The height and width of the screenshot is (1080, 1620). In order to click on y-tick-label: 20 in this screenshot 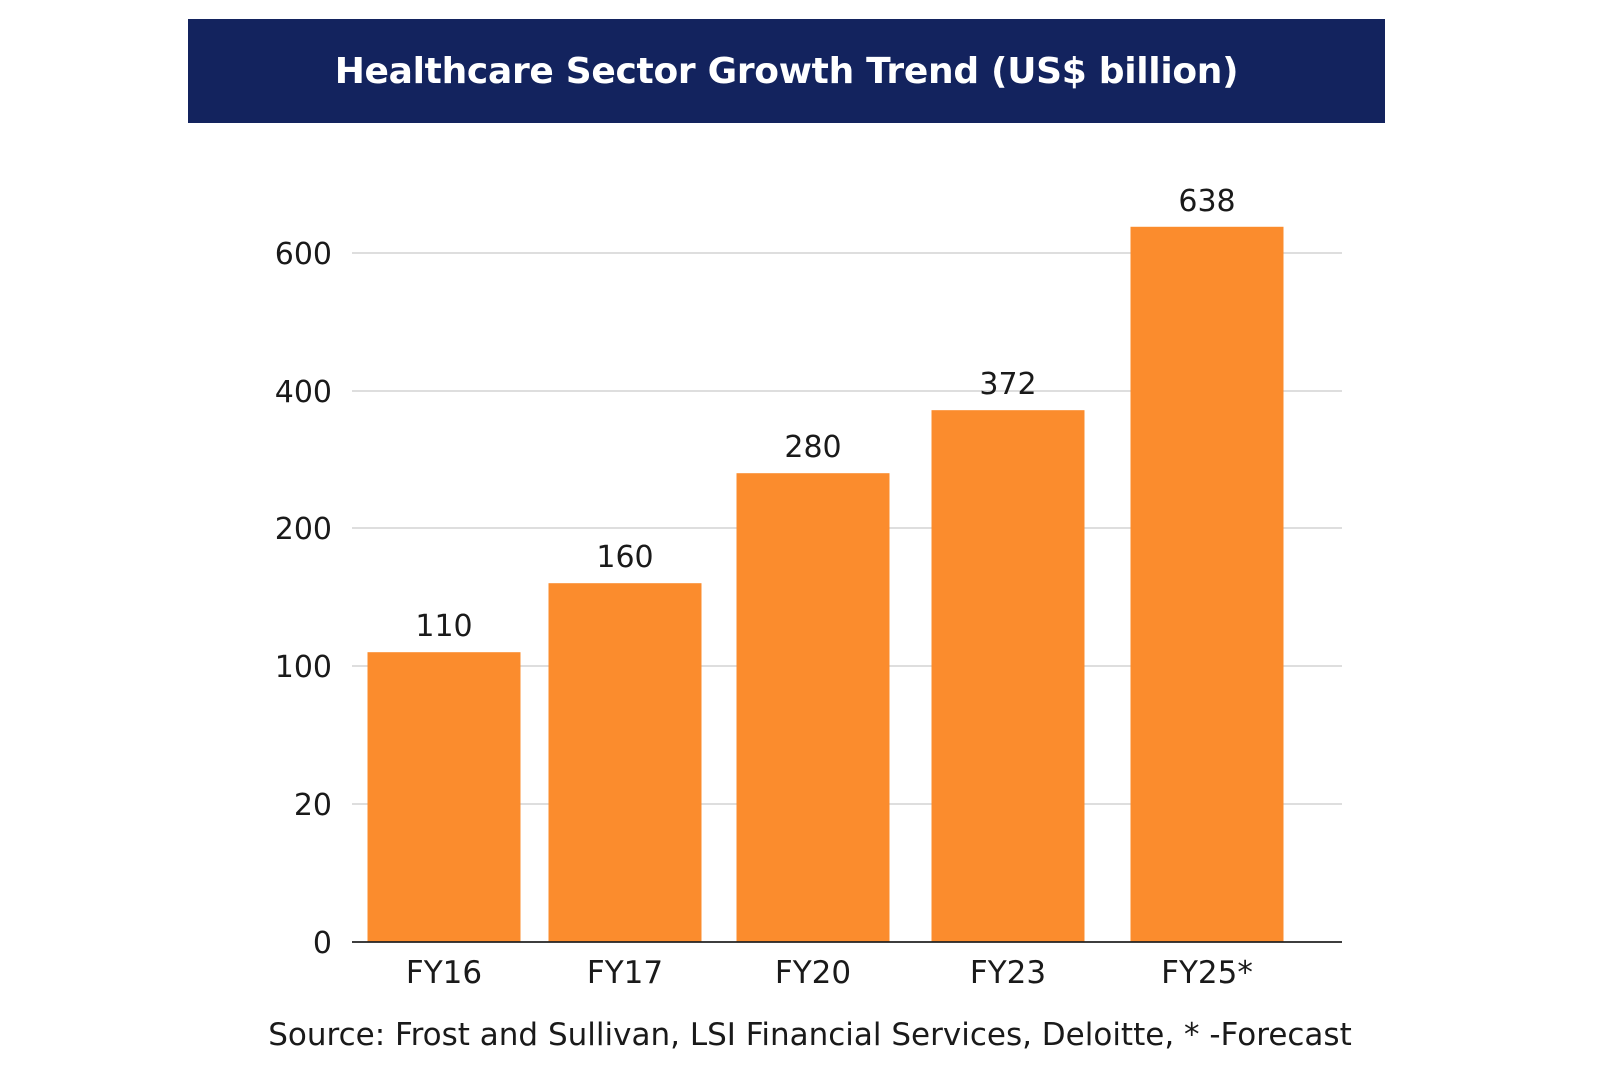, I will do `click(313, 805)`.